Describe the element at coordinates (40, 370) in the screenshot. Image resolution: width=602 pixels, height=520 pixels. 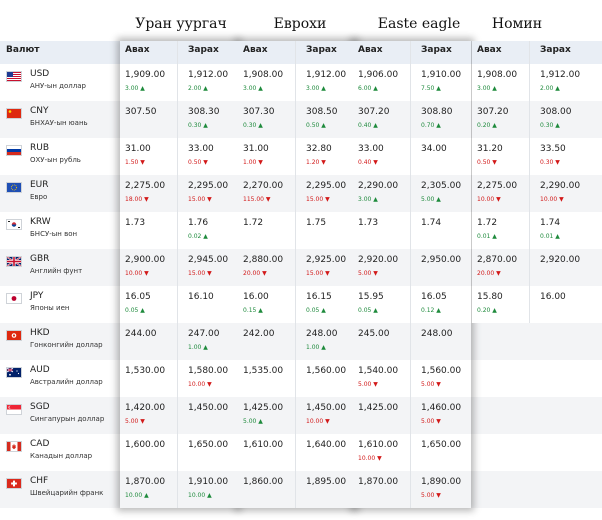
I see `currency-code: AUD` at that location.